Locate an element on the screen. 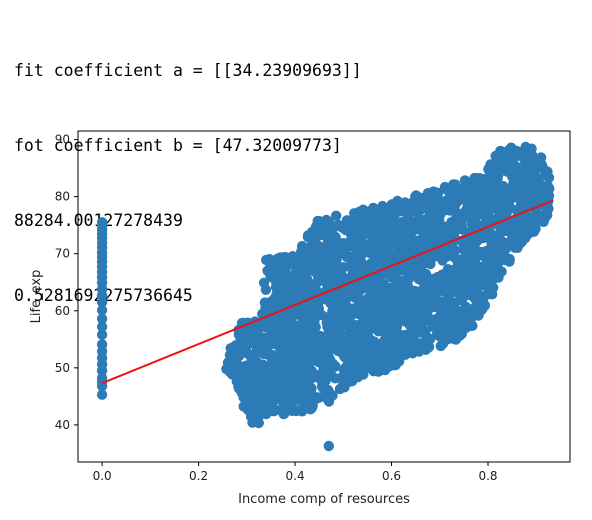 The image size is (592, 520). y-tick-label: 80 is located at coordinates (62, 197).